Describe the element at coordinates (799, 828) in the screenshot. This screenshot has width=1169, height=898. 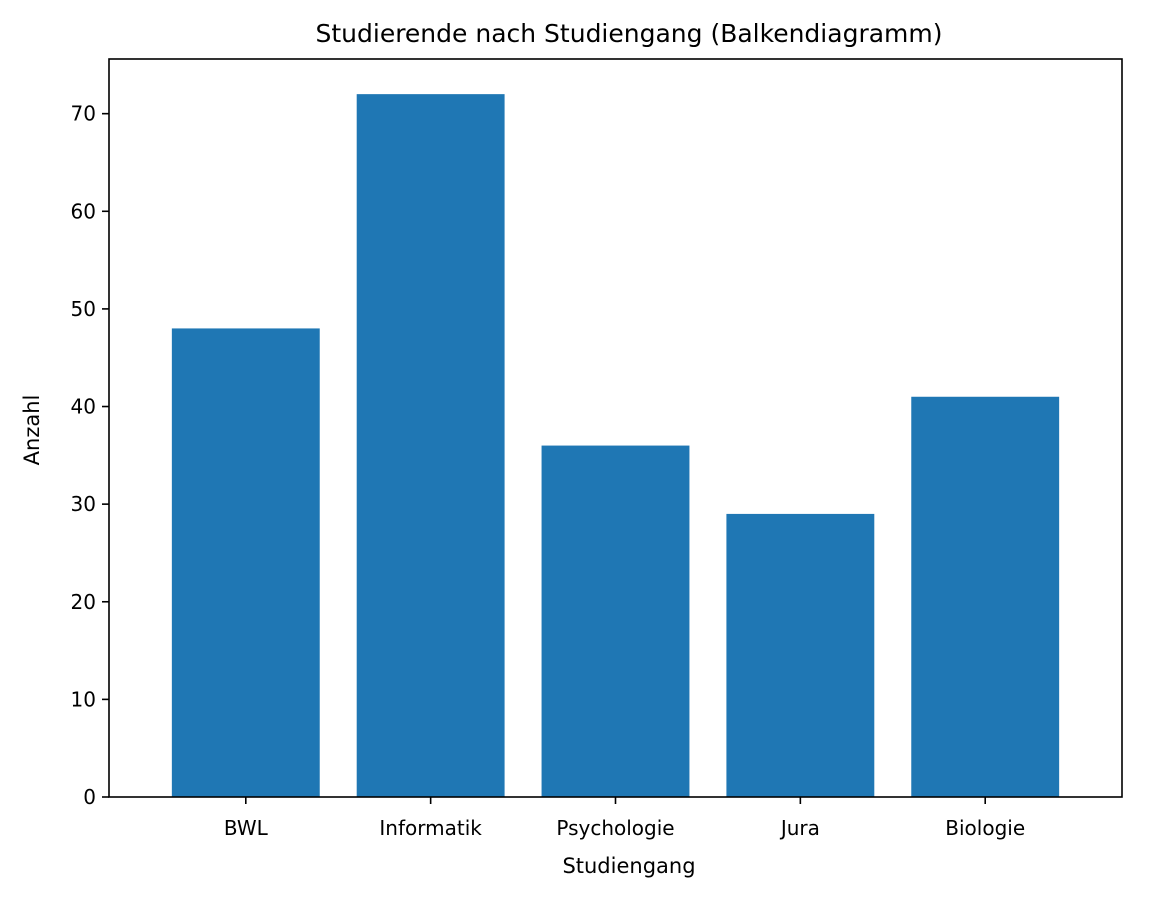
I see `x-tick-label-jura: Jura` at that location.